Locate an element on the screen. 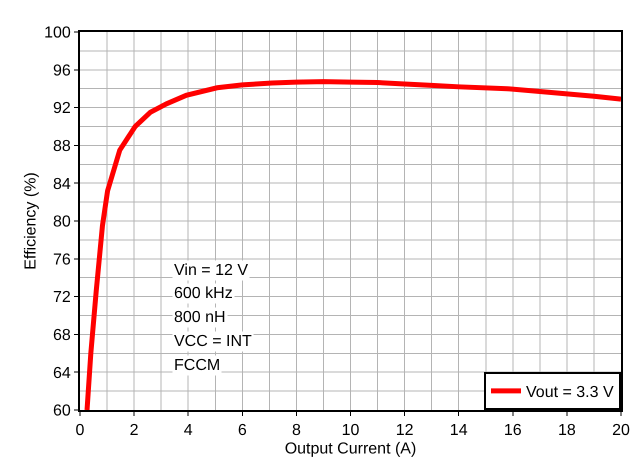 This screenshot has width=641, height=475. x-tick-label: 12 is located at coordinates (405, 431).